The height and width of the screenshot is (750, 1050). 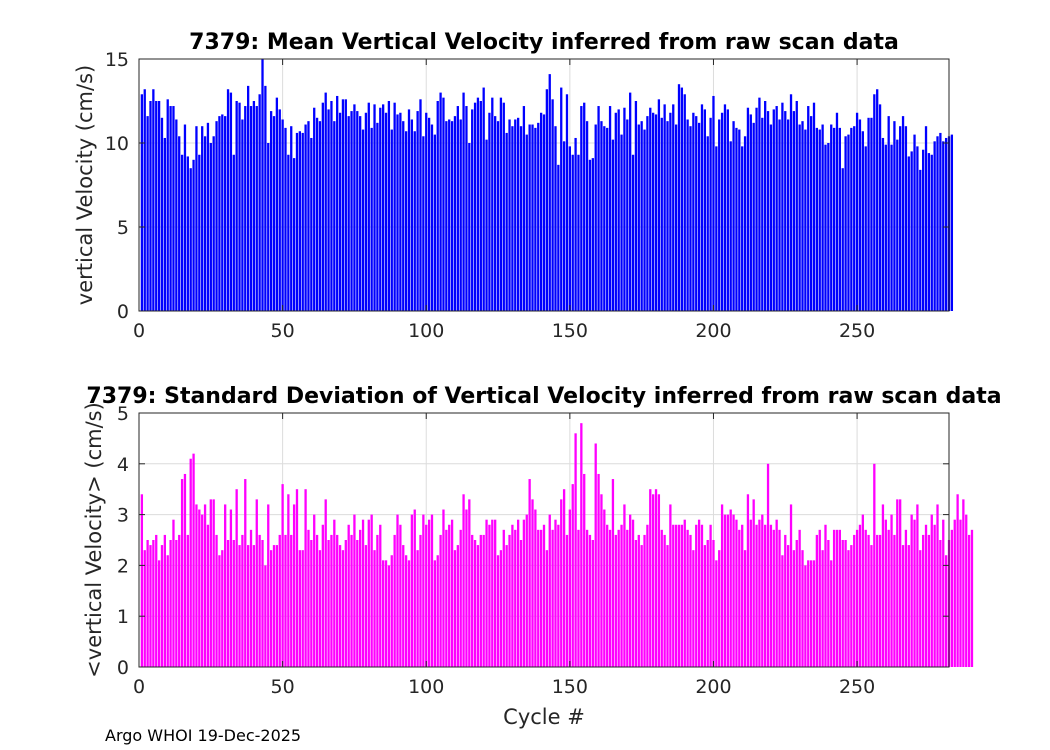 What do you see at coordinates (117, 60) in the screenshot?
I see `mean-ytick-label: 15` at bounding box center [117, 60].